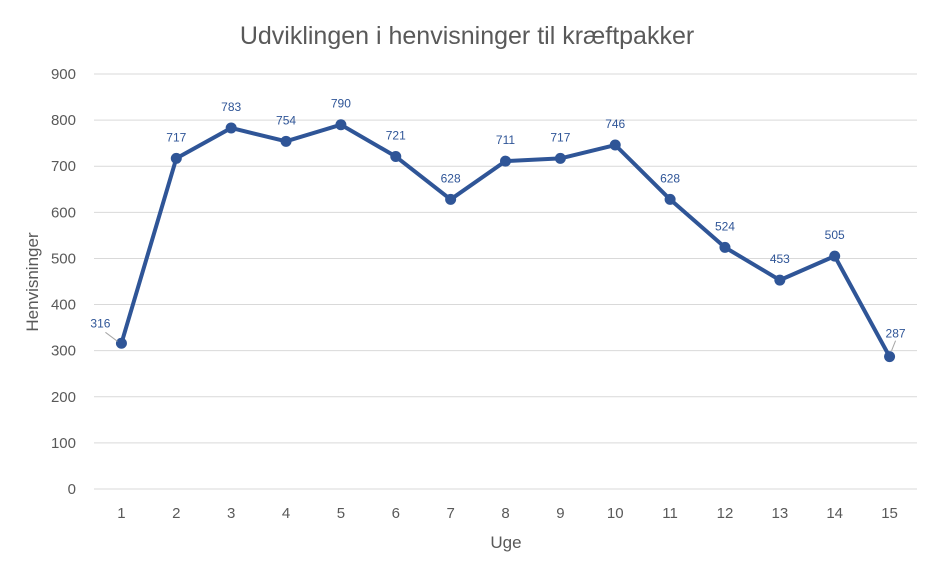  Describe the element at coordinates (505, 140) in the screenshot. I see `data-label: 711` at that location.